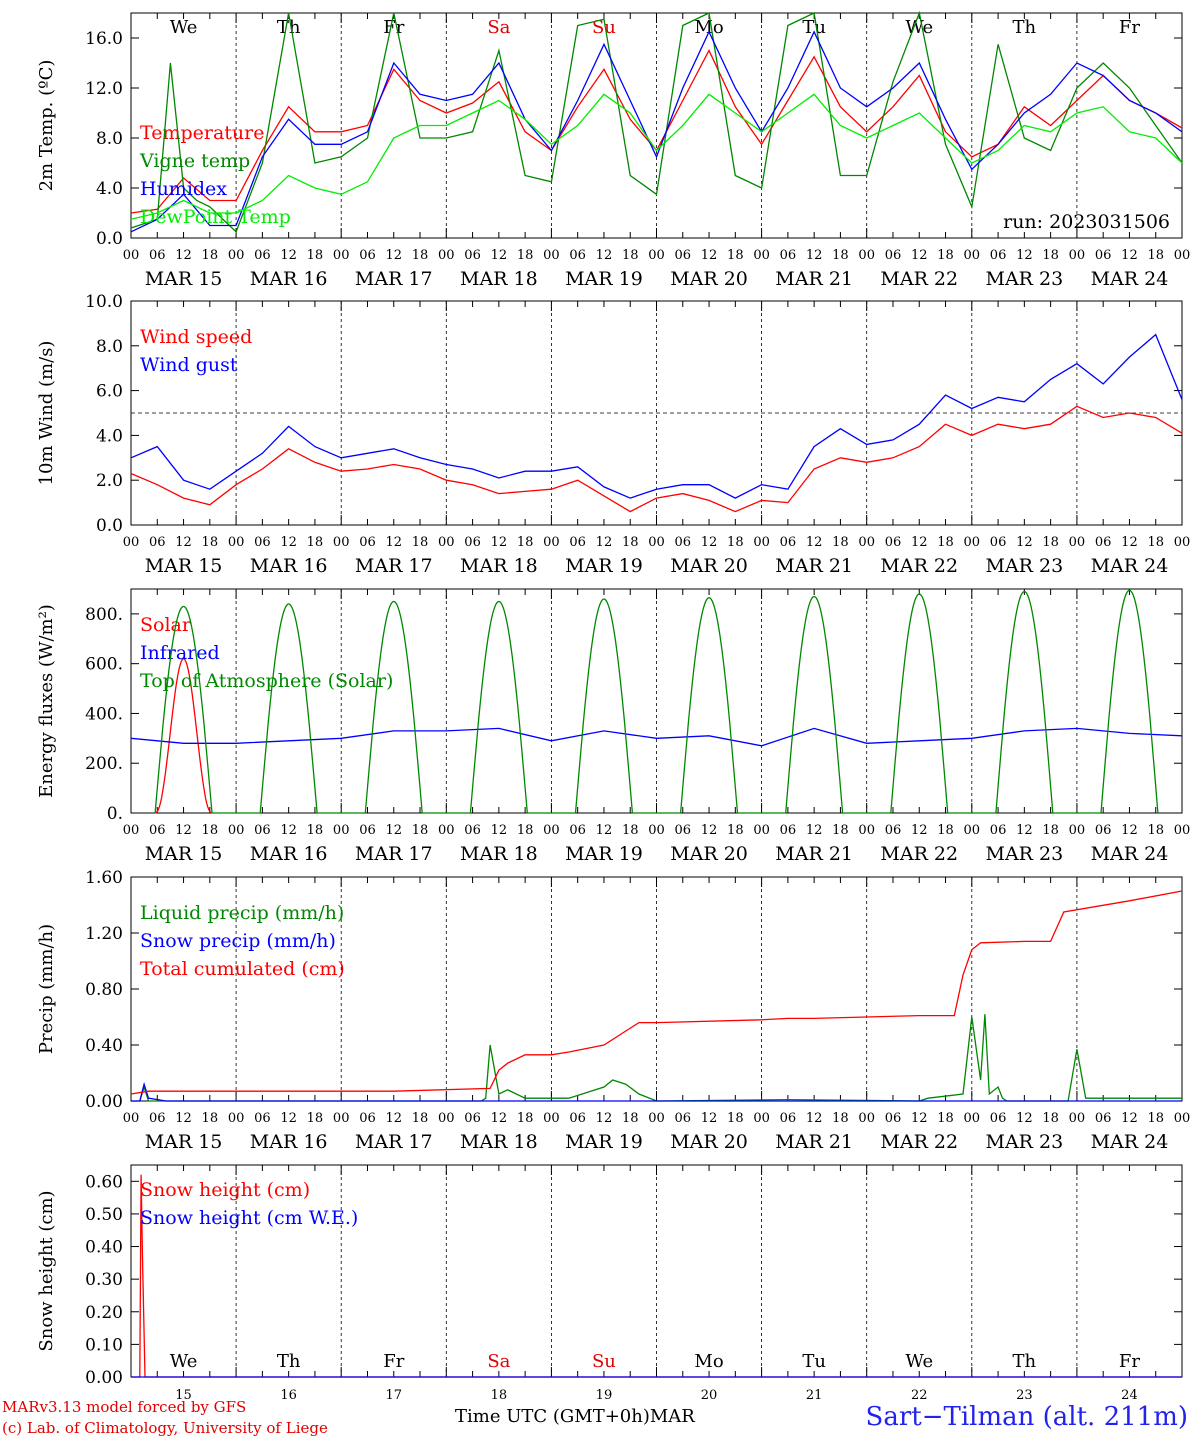 This screenshot has width=1194, height=1440. Describe the element at coordinates (104, 1378) in the screenshot. I see `y-tick-label: 0.00` at that location.